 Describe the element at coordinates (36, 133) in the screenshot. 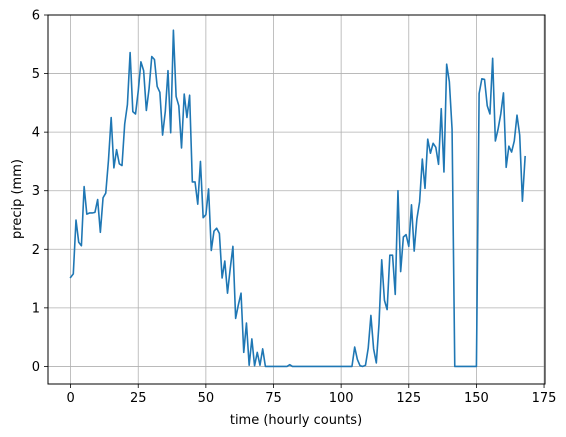

I see `y-tick-label: 4` at that location.